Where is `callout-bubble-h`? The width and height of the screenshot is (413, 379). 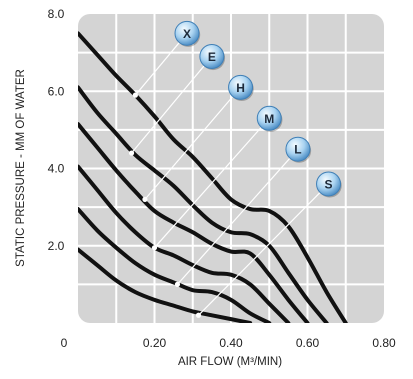 callout-bubble-h is located at coordinates (241, 87).